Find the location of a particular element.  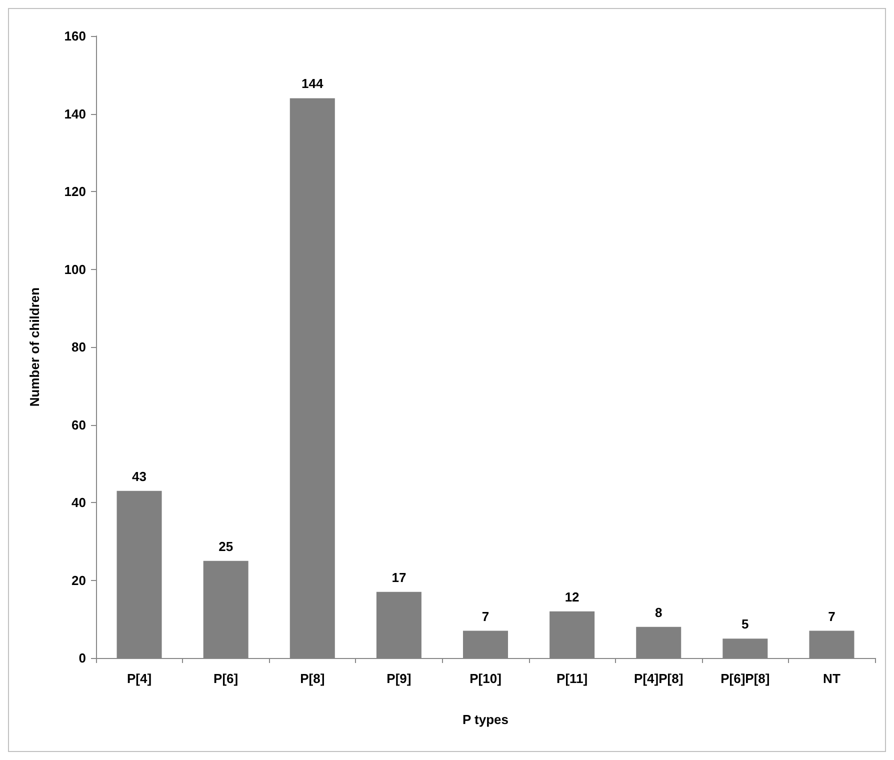

x-tick-label: NT is located at coordinates (831, 678).